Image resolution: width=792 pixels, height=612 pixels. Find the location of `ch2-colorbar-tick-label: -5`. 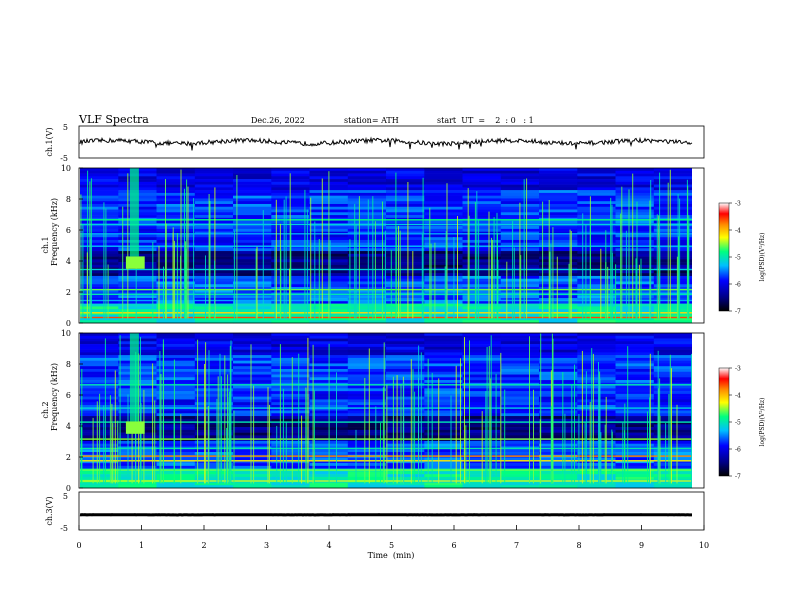

ch2-colorbar-tick-label: -5 is located at coordinates (738, 423).